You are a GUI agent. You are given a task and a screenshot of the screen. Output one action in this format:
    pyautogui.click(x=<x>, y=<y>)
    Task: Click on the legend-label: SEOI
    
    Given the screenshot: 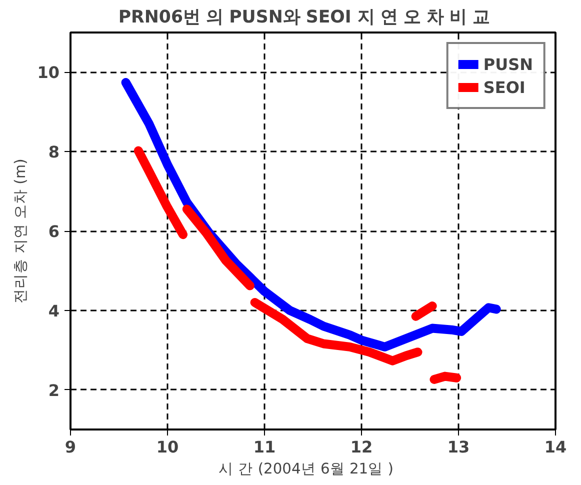 What is the action you would take?
    pyautogui.click(x=504, y=87)
    